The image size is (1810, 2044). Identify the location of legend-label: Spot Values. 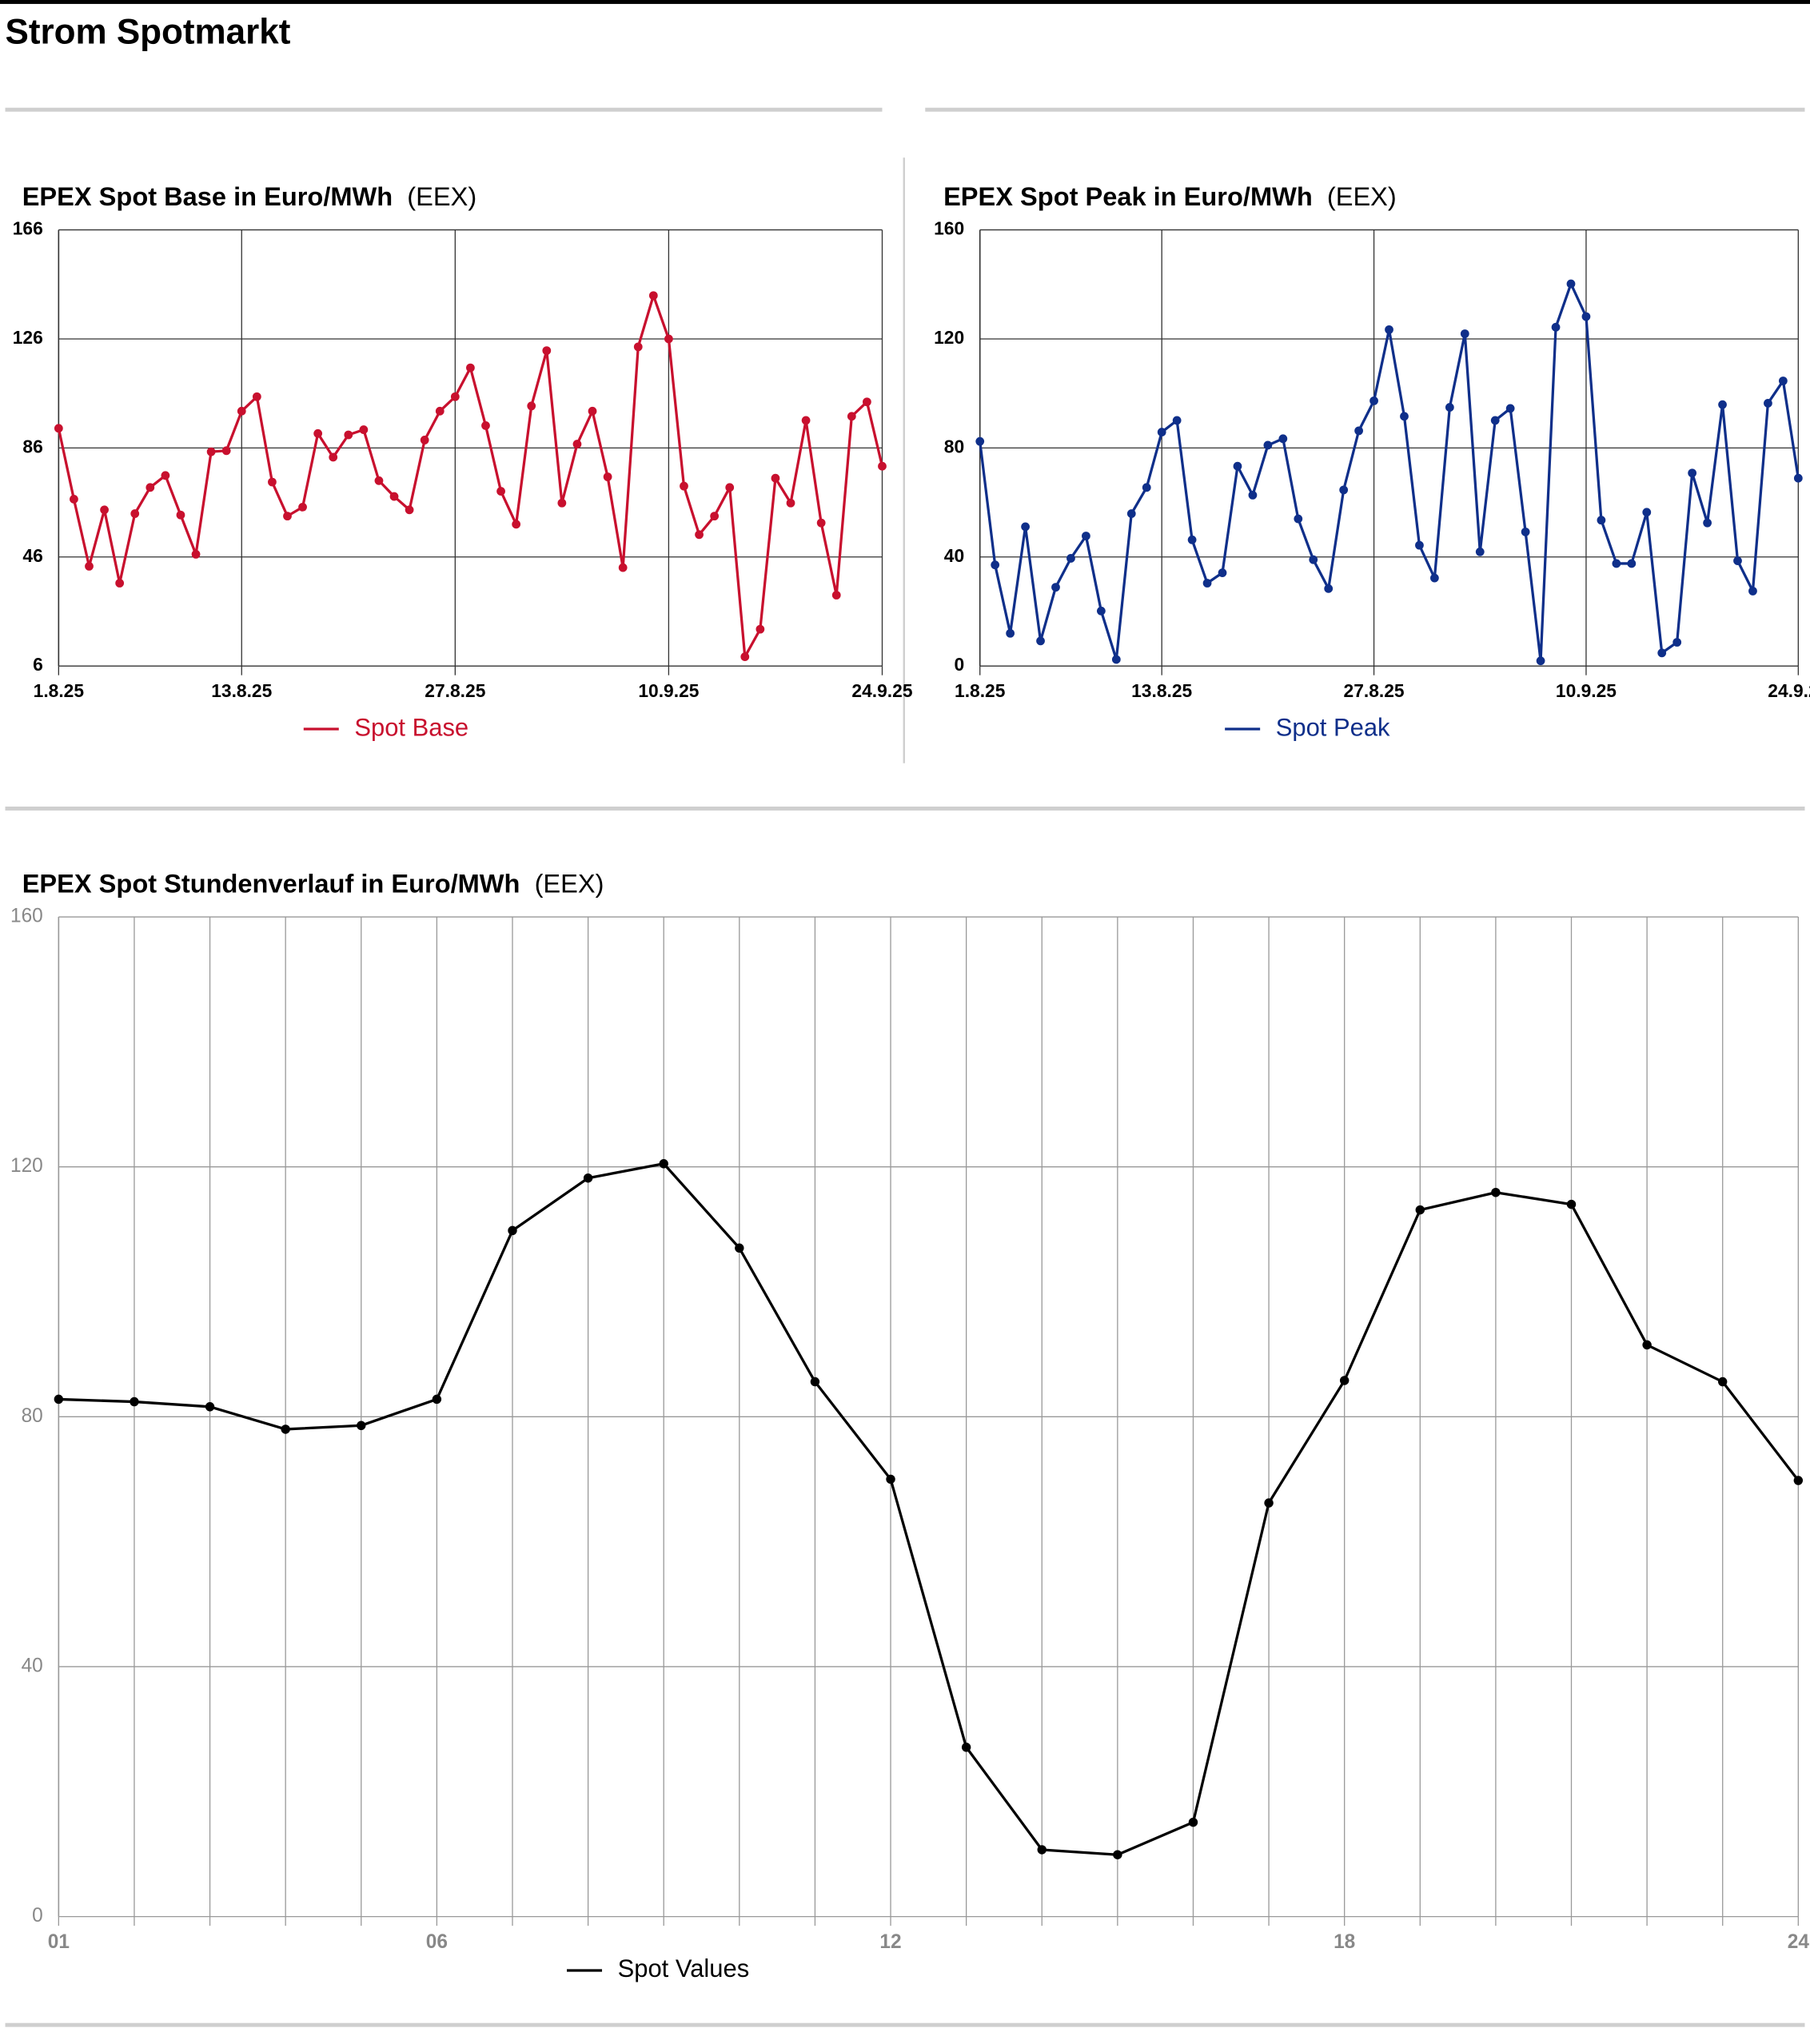
(684, 1968).